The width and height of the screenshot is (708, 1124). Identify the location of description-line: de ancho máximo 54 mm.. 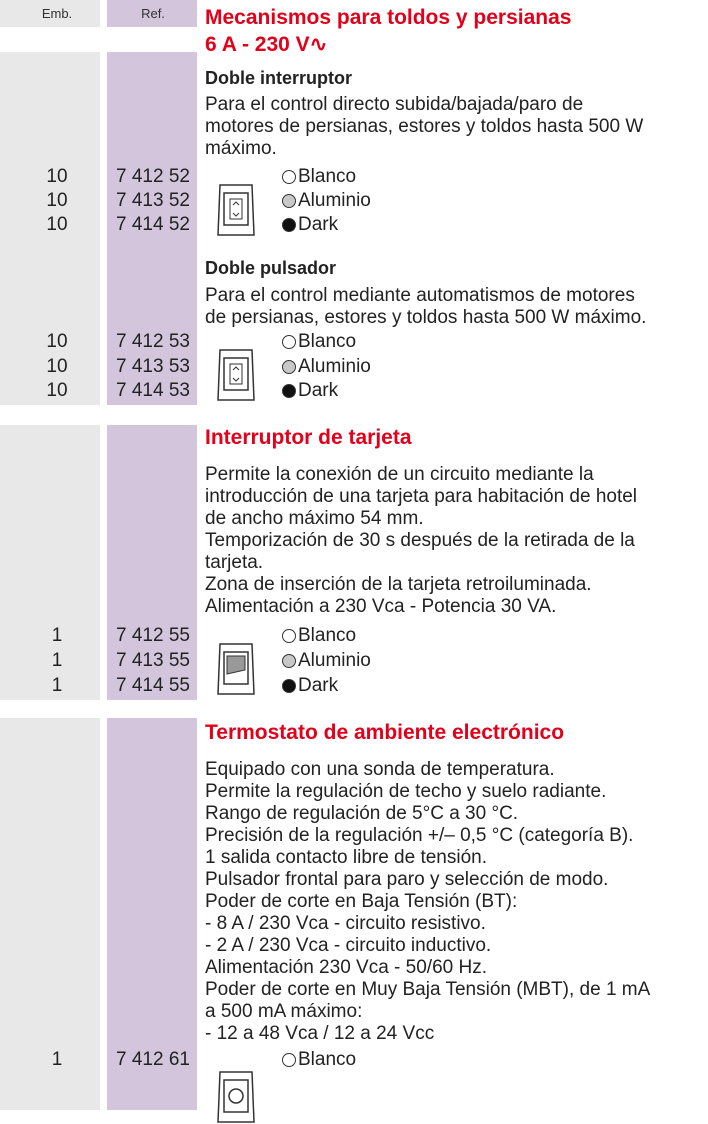
(314, 518).